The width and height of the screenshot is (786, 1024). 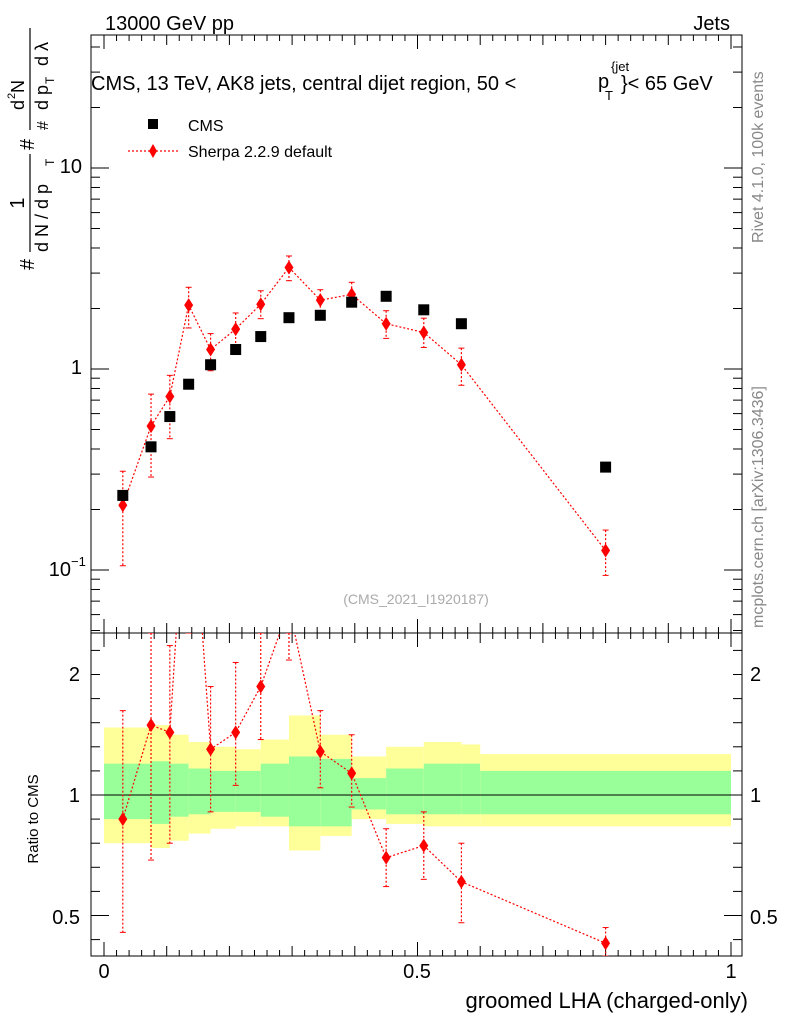 What do you see at coordinates (71, 167) in the screenshot?
I see `ytick-label-10: 10` at bounding box center [71, 167].